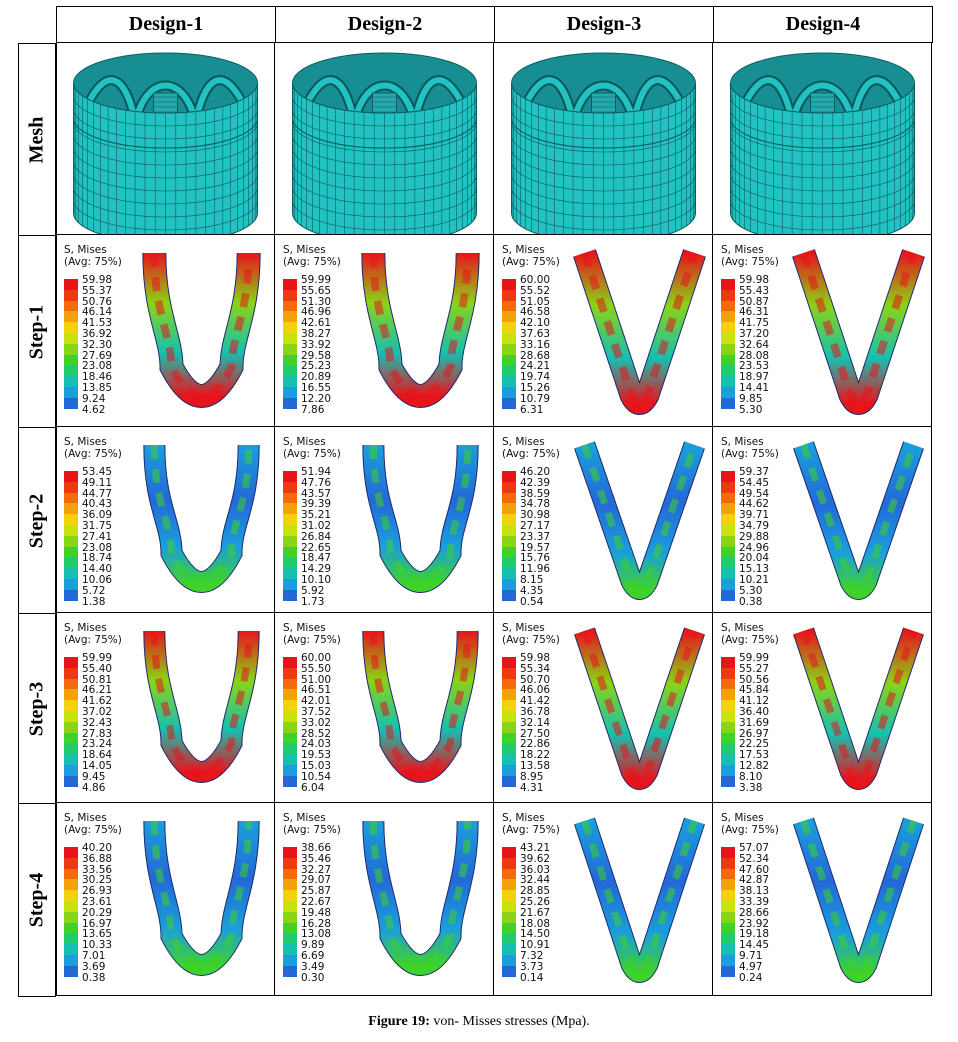 The image size is (958, 1042). What do you see at coordinates (754, 690) in the screenshot?
I see `legend-value: 45.84` at bounding box center [754, 690].